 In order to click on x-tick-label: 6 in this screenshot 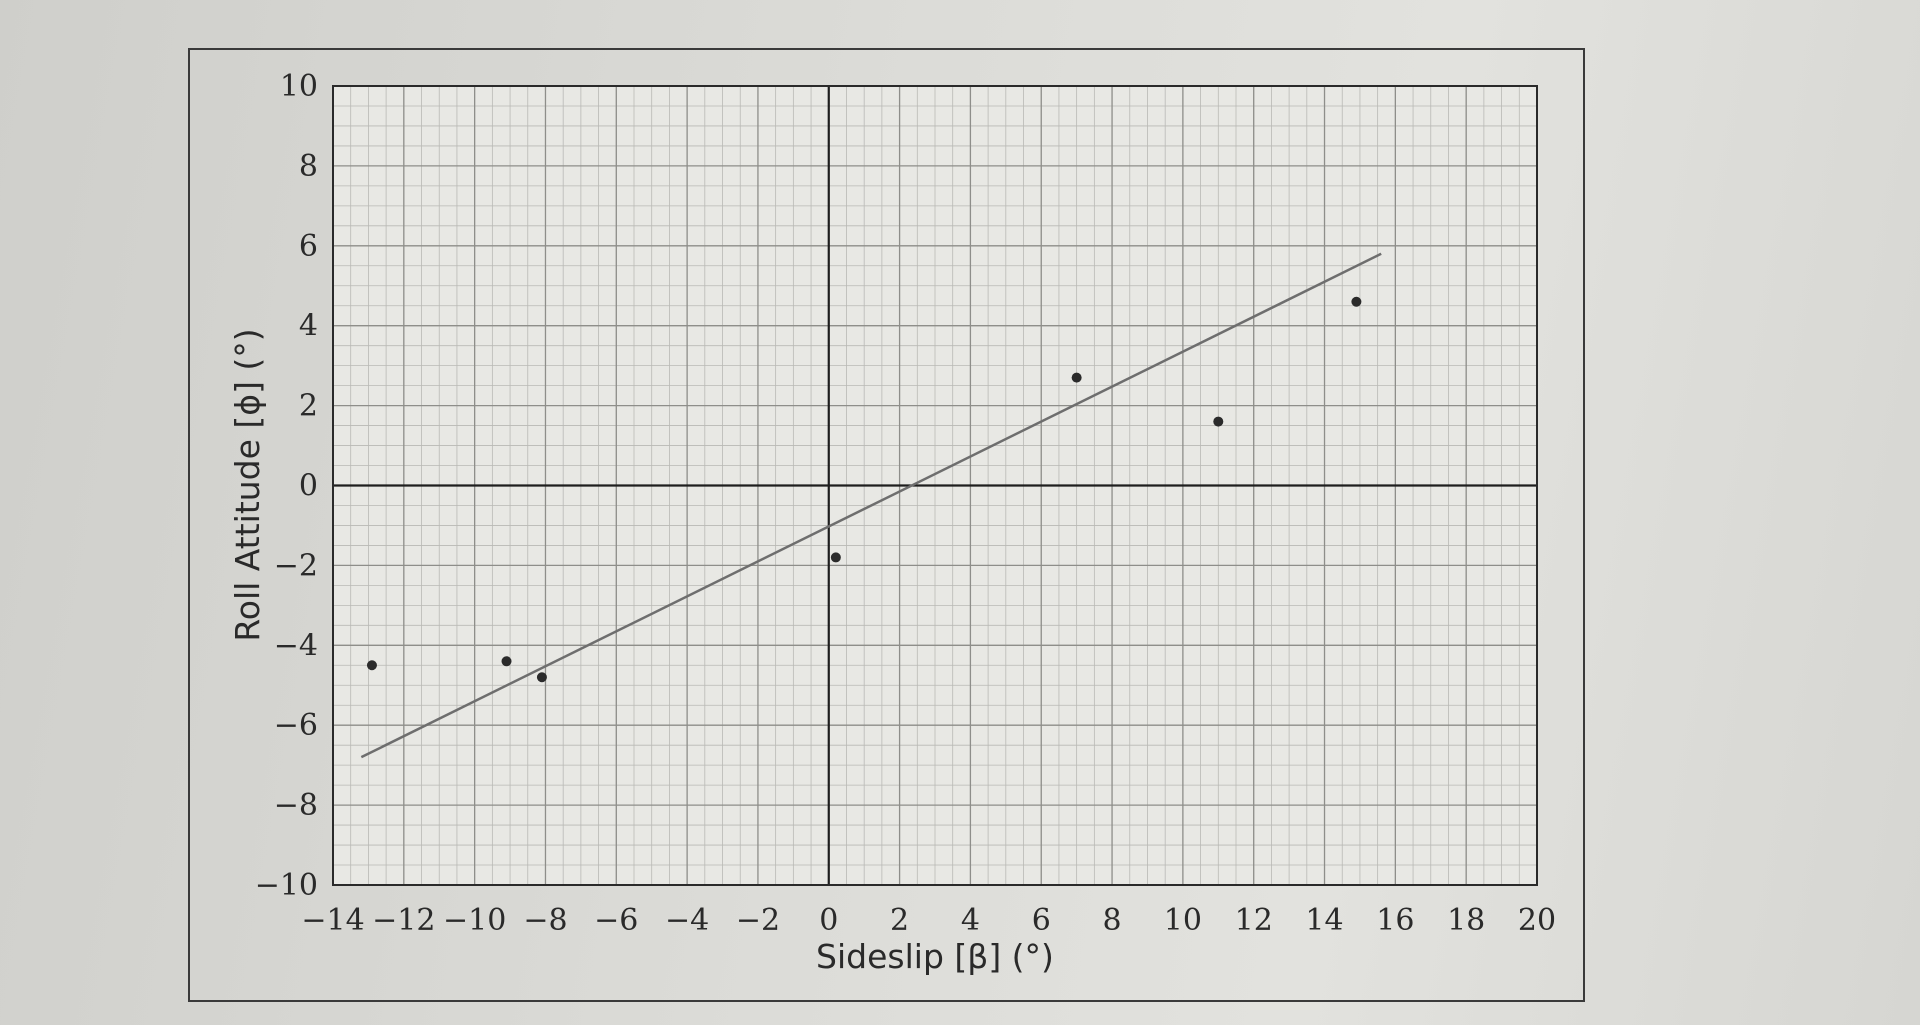, I will do `click(1041, 920)`.